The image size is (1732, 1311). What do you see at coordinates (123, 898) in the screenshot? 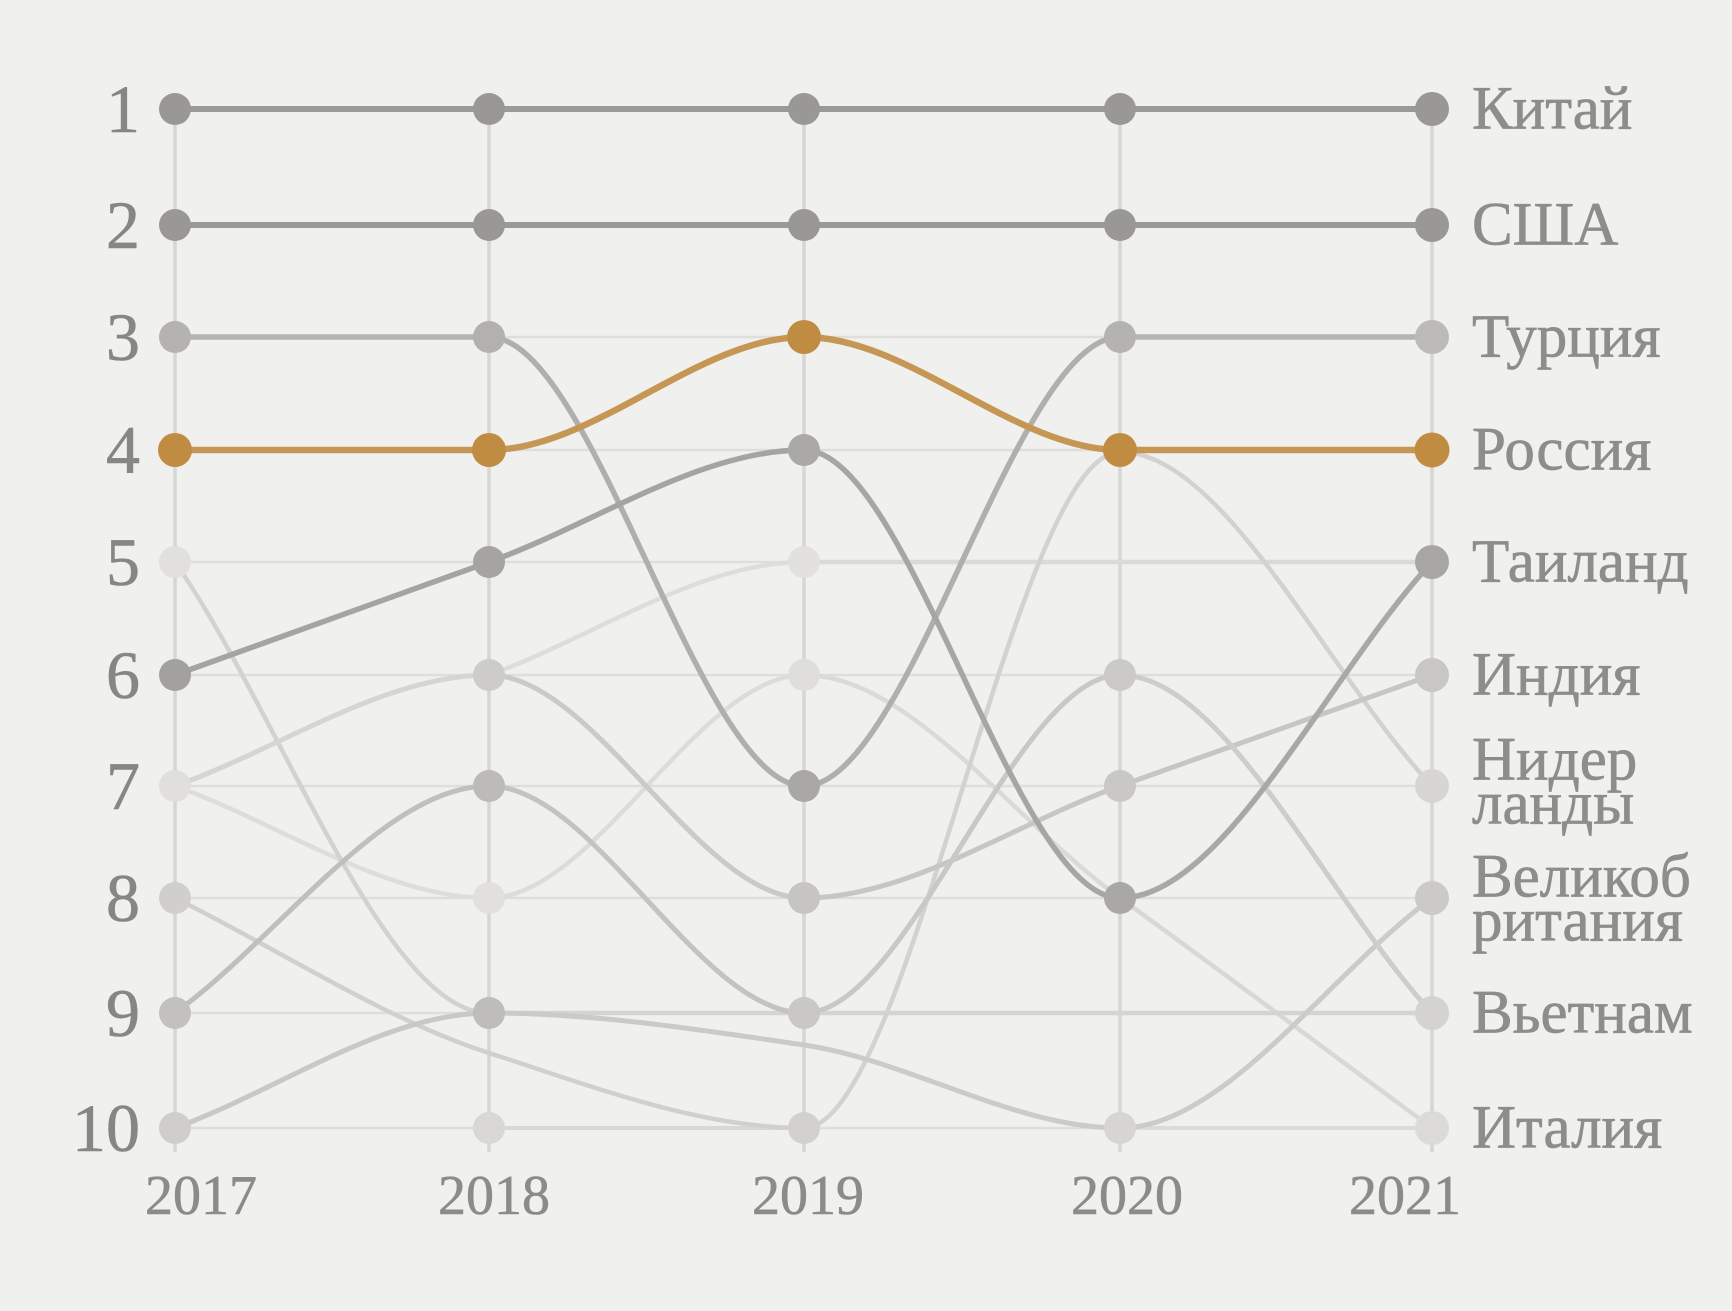
I see `svg-text: 8` at bounding box center [123, 898].